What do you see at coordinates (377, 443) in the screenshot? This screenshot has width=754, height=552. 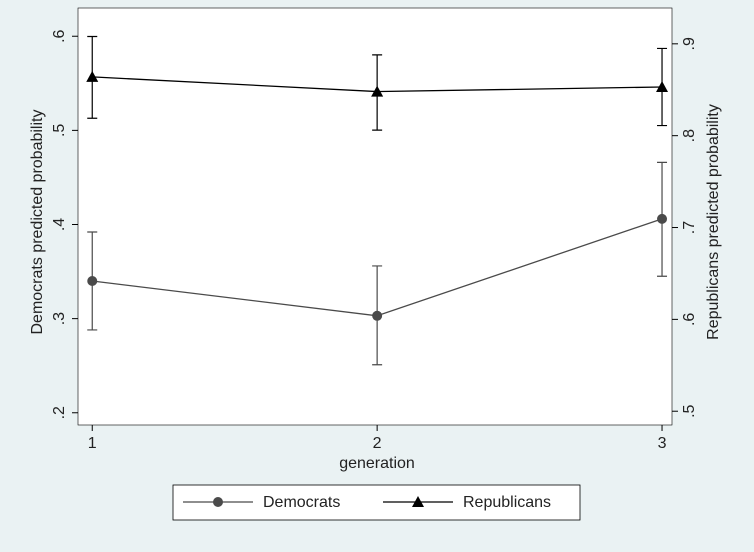 I see `x-tick-label: 2` at bounding box center [377, 443].